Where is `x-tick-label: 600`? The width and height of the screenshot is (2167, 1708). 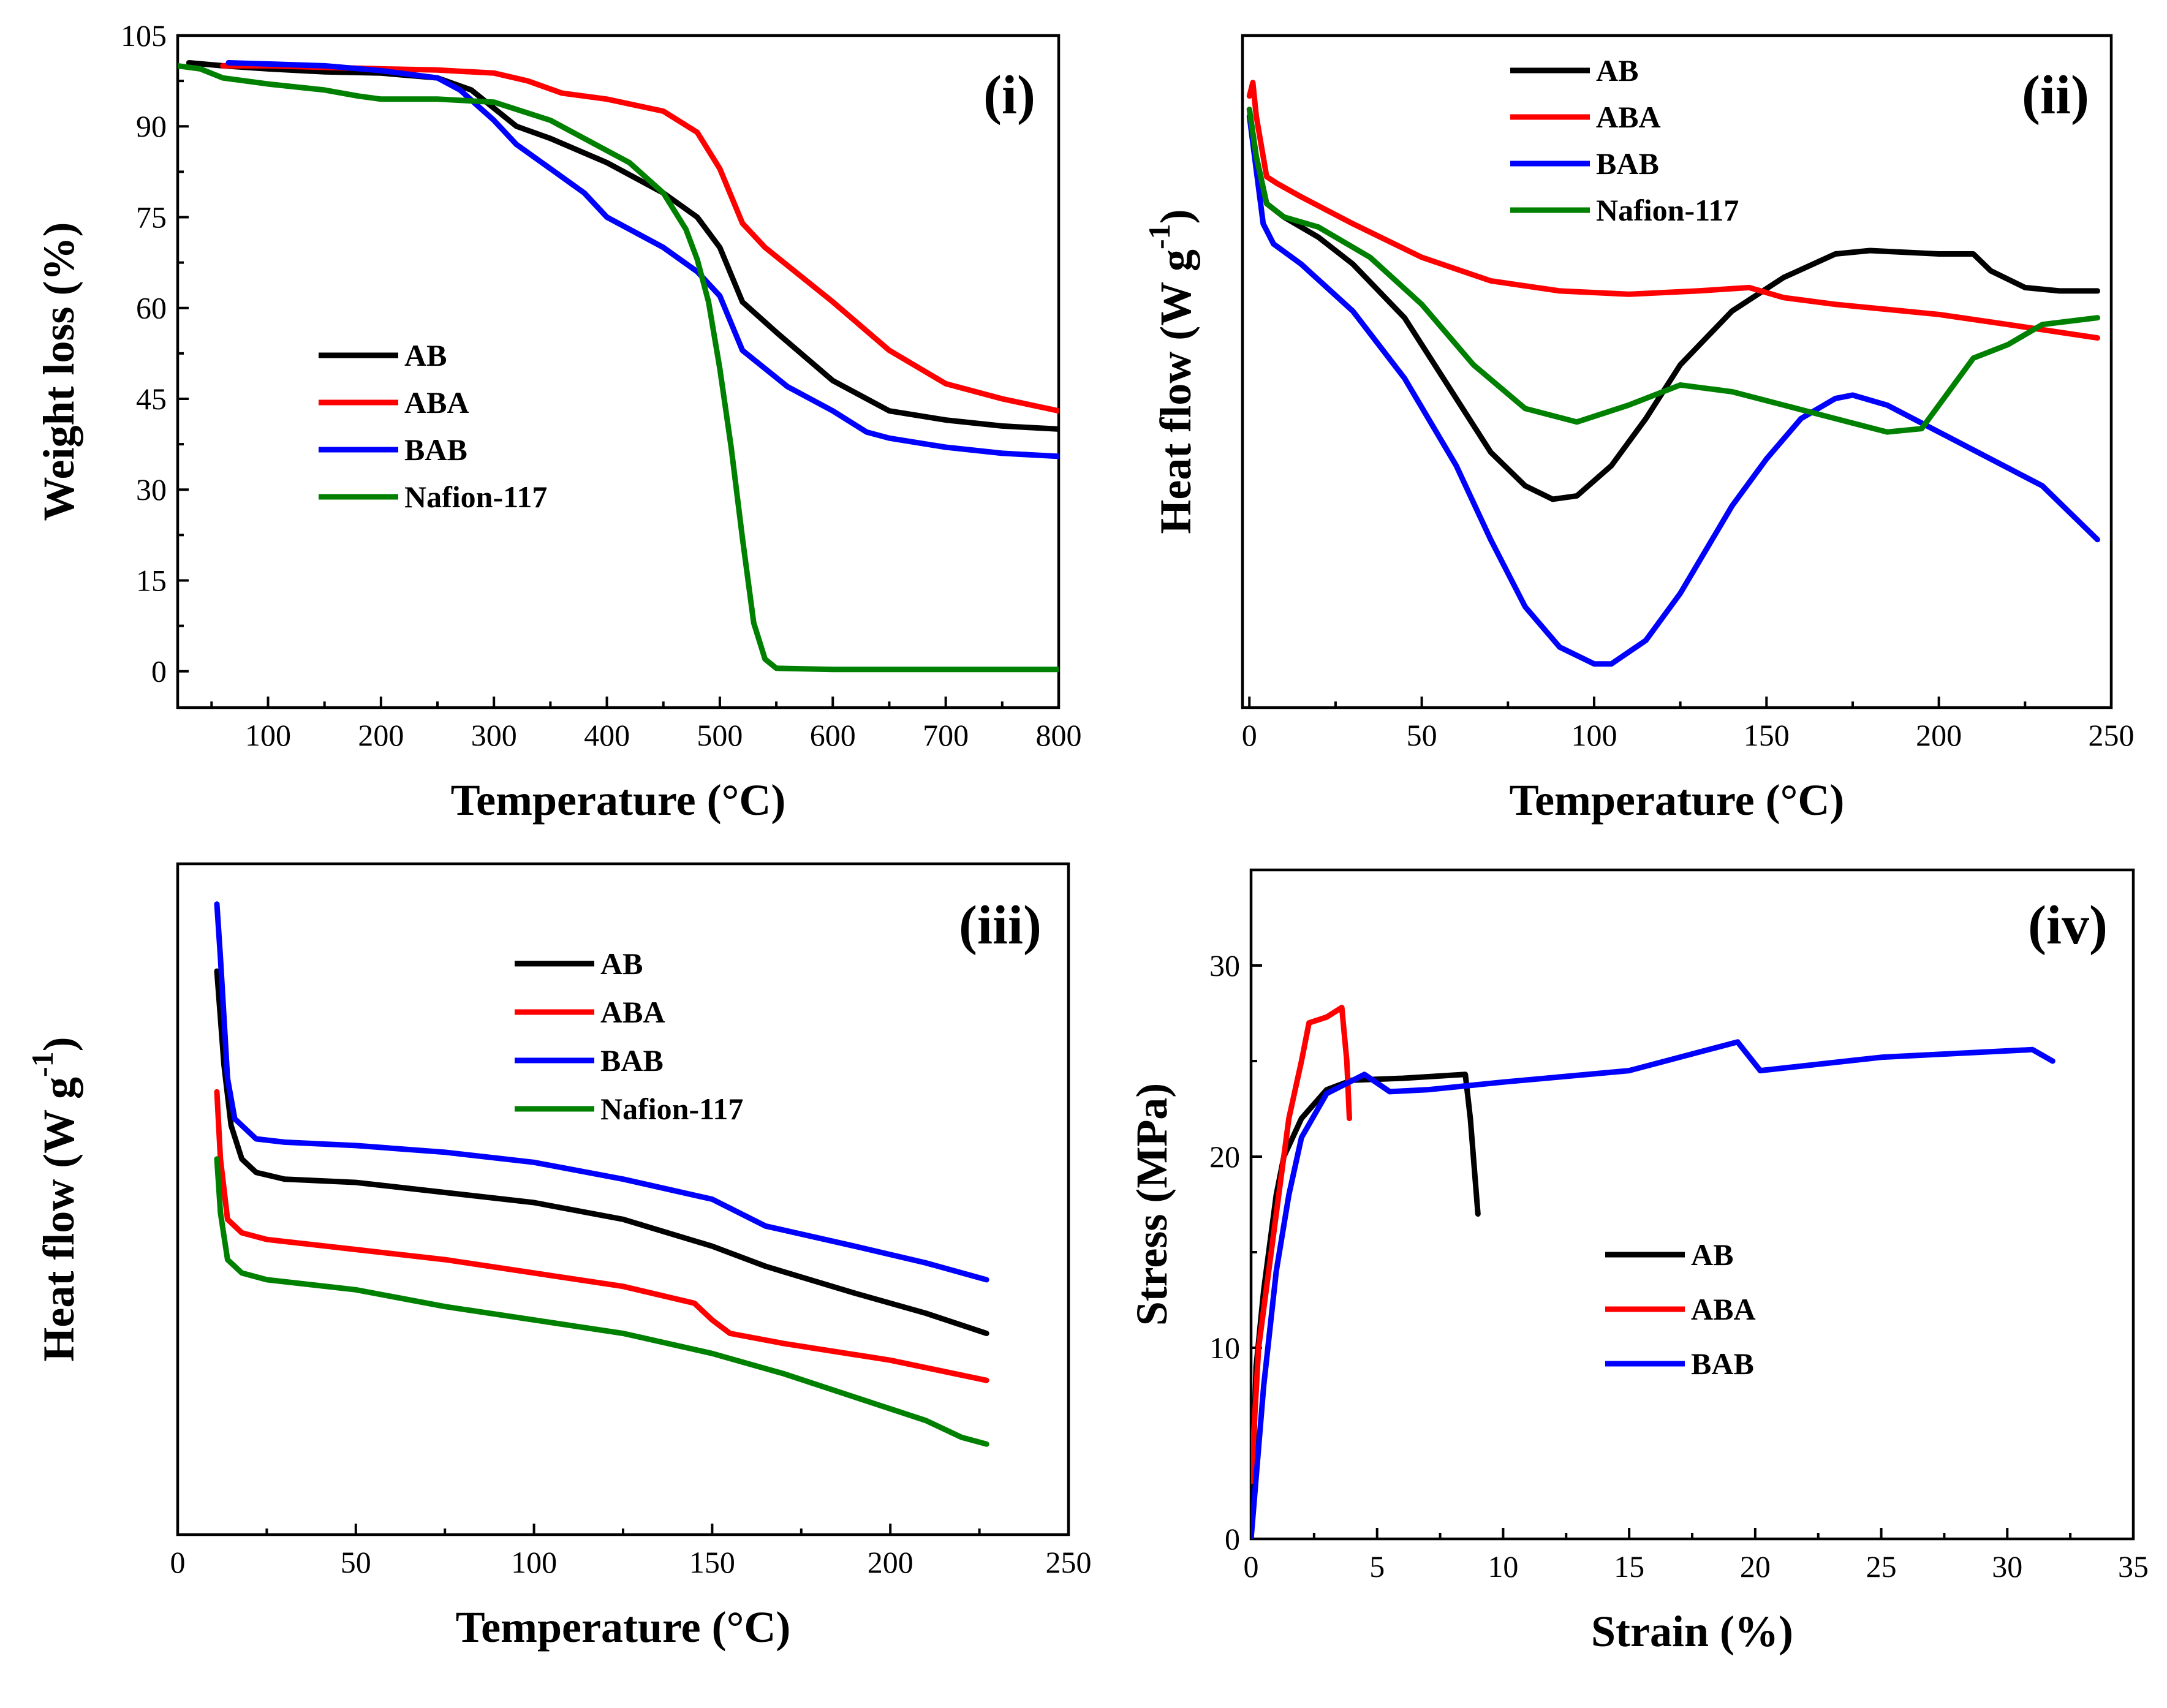 x-tick-label: 600 is located at coordinates (833, 735).